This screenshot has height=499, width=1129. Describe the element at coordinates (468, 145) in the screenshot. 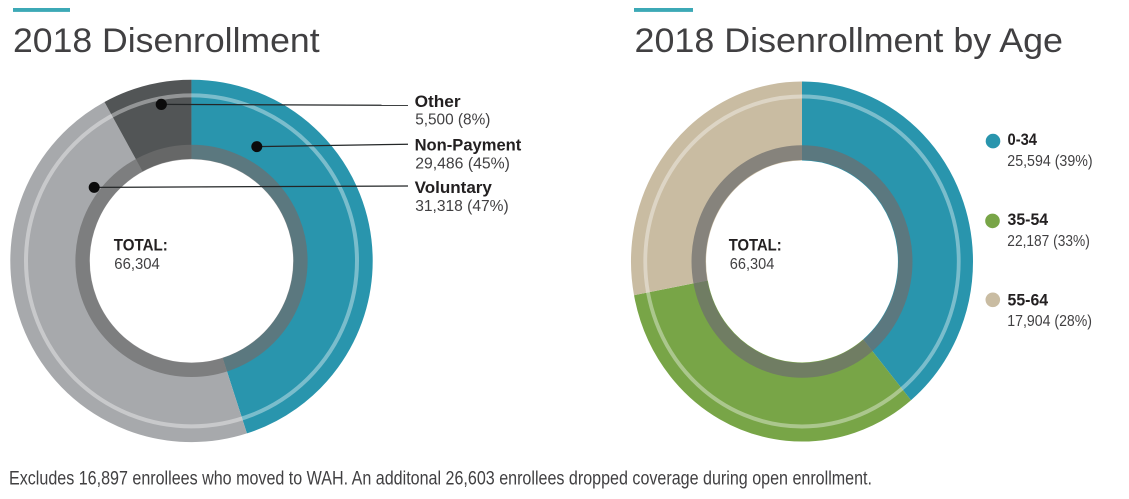

I see `svg-text: Non-Payment` at that location.